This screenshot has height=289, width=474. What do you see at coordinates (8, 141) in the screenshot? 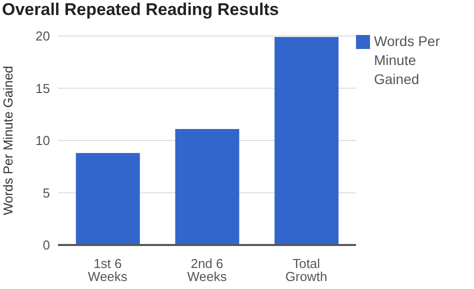
I see `y-axis-title: Words Per Minute Gained` at bounding box center [8, 141].